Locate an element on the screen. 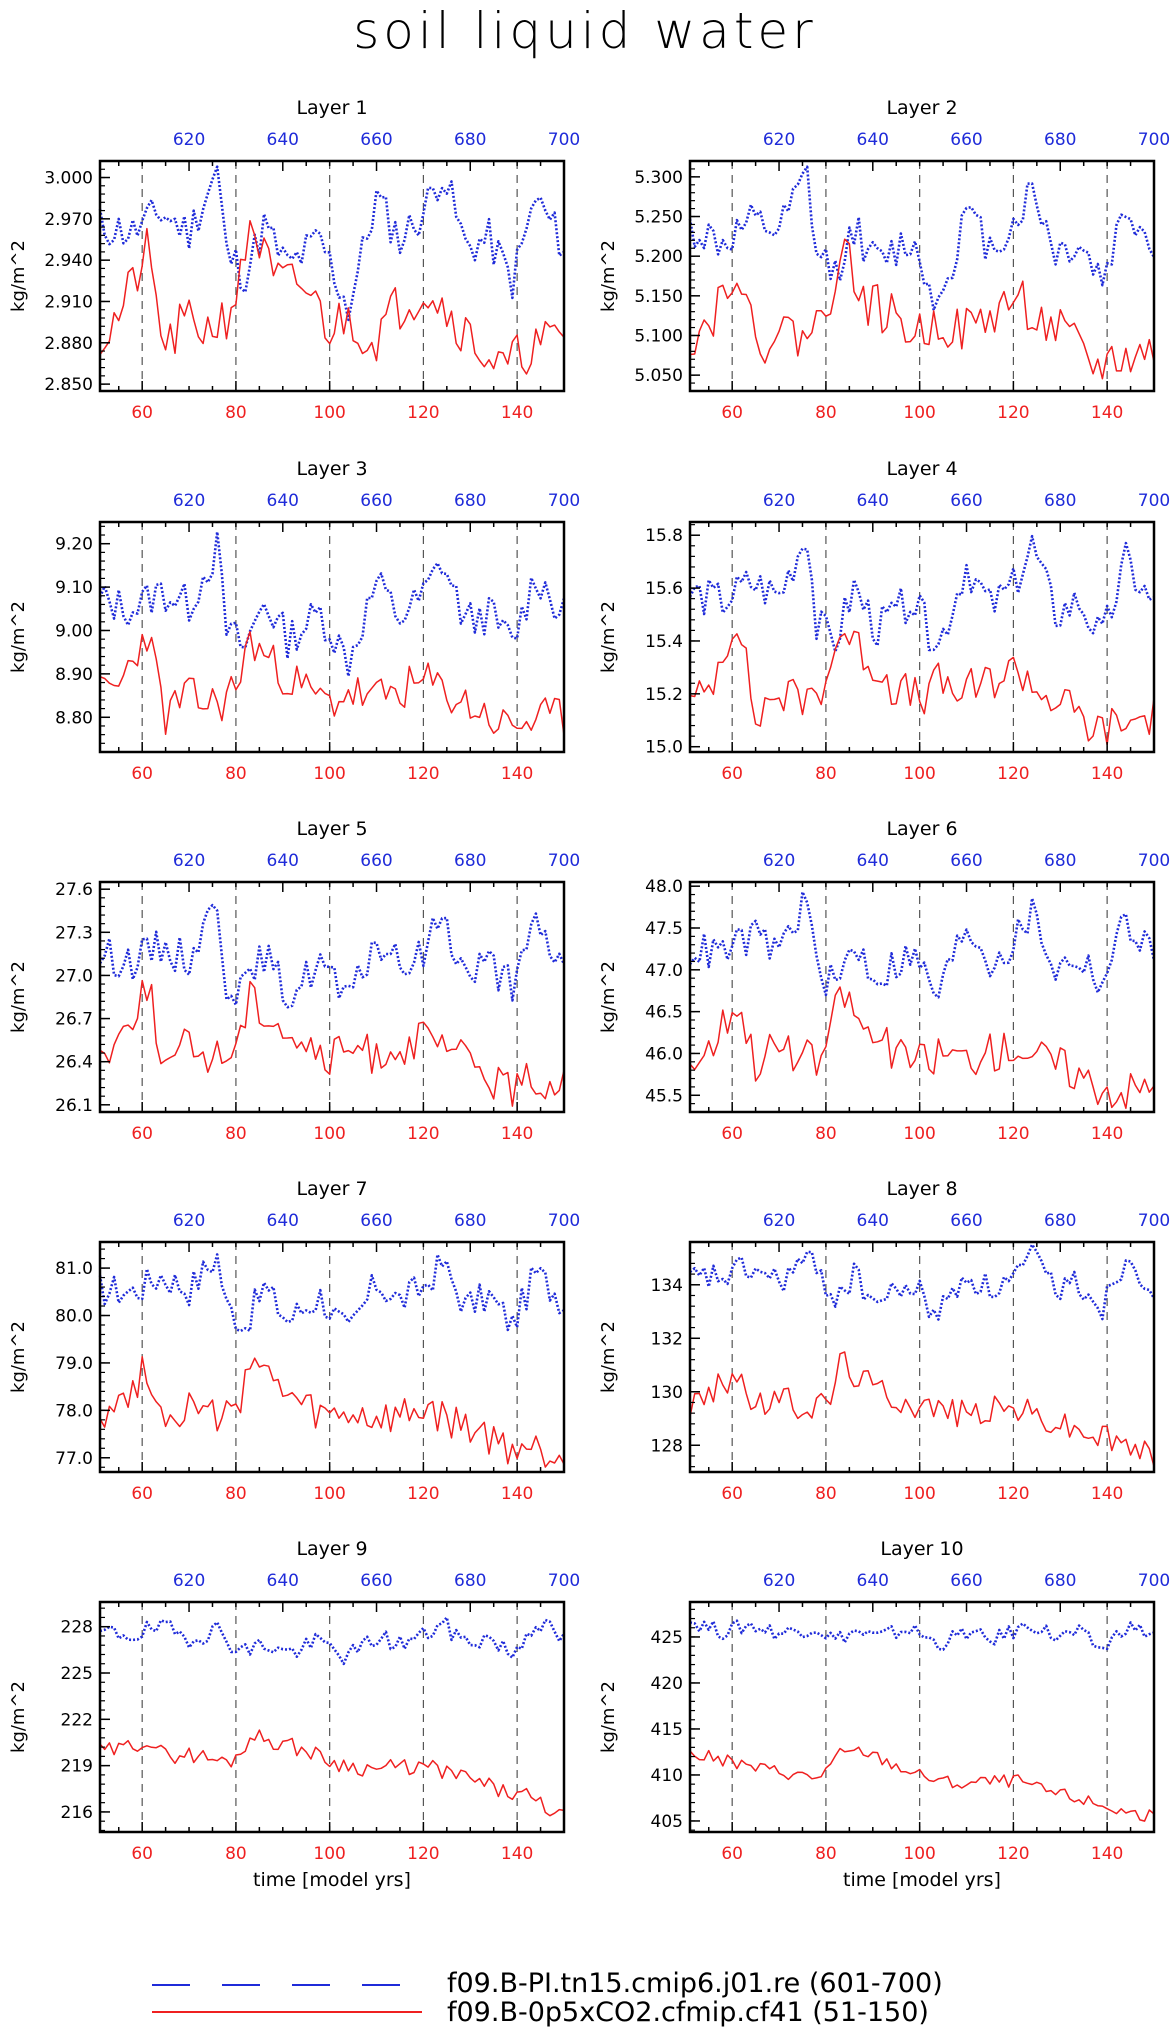  y-tick-label: 2.940 is located at coordinates (68, 261).